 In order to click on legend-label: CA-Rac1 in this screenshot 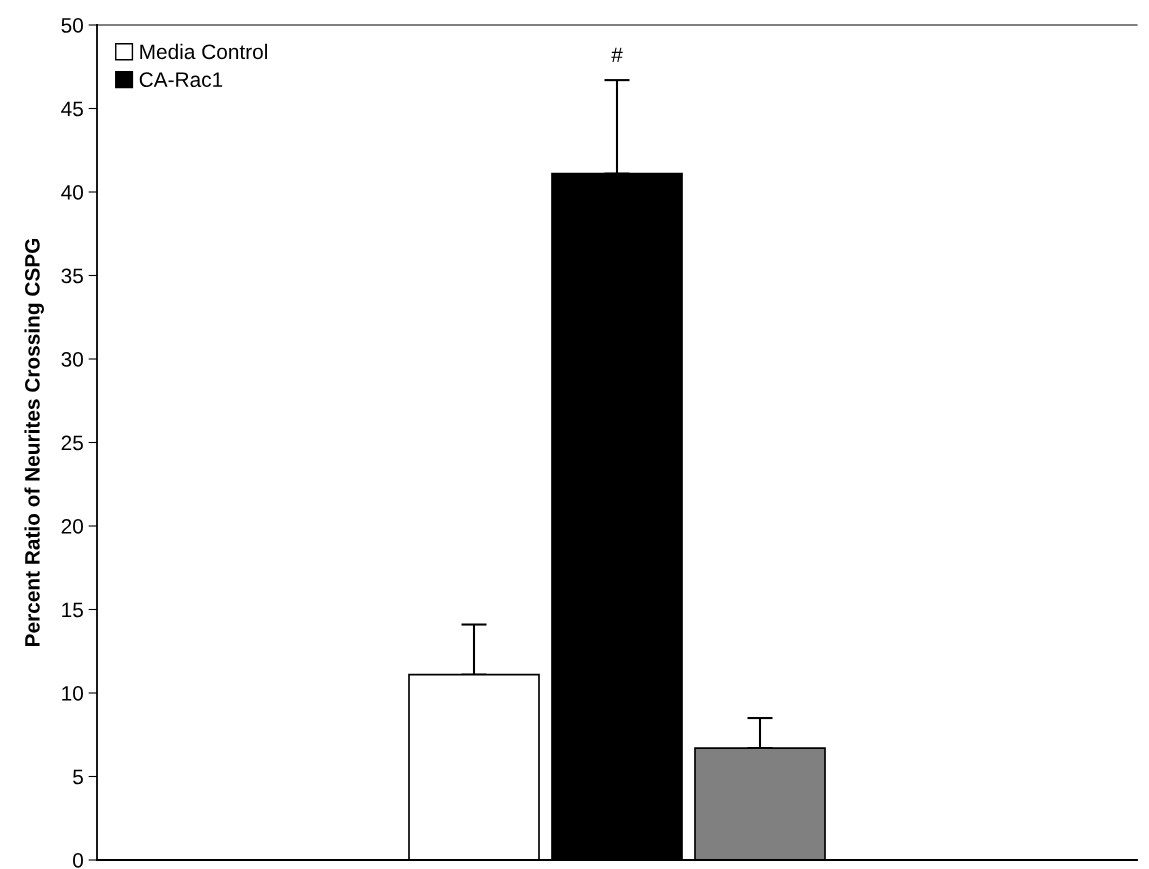, I will do `click(181, 80)`.